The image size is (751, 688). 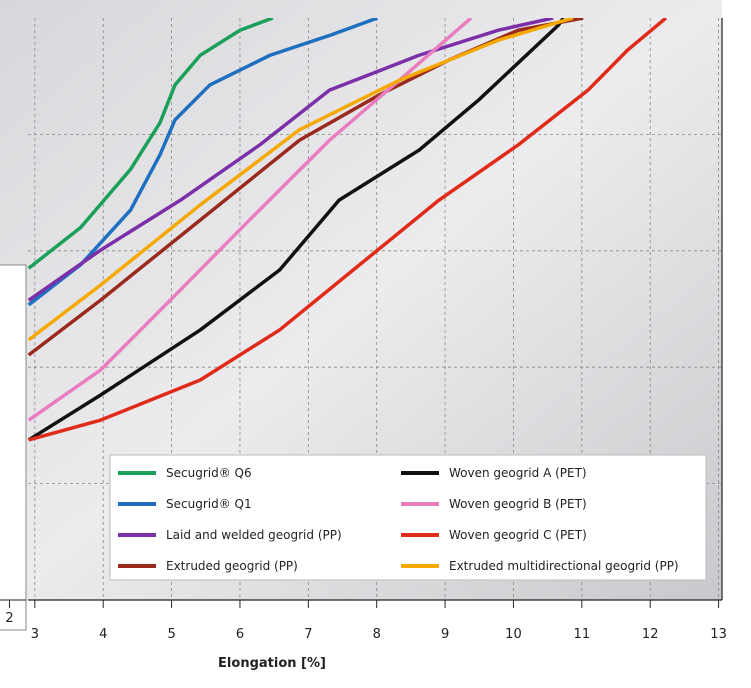 I want to click on legend-label: Laid and welded geogrid (PP), so click(x=254, y=535).